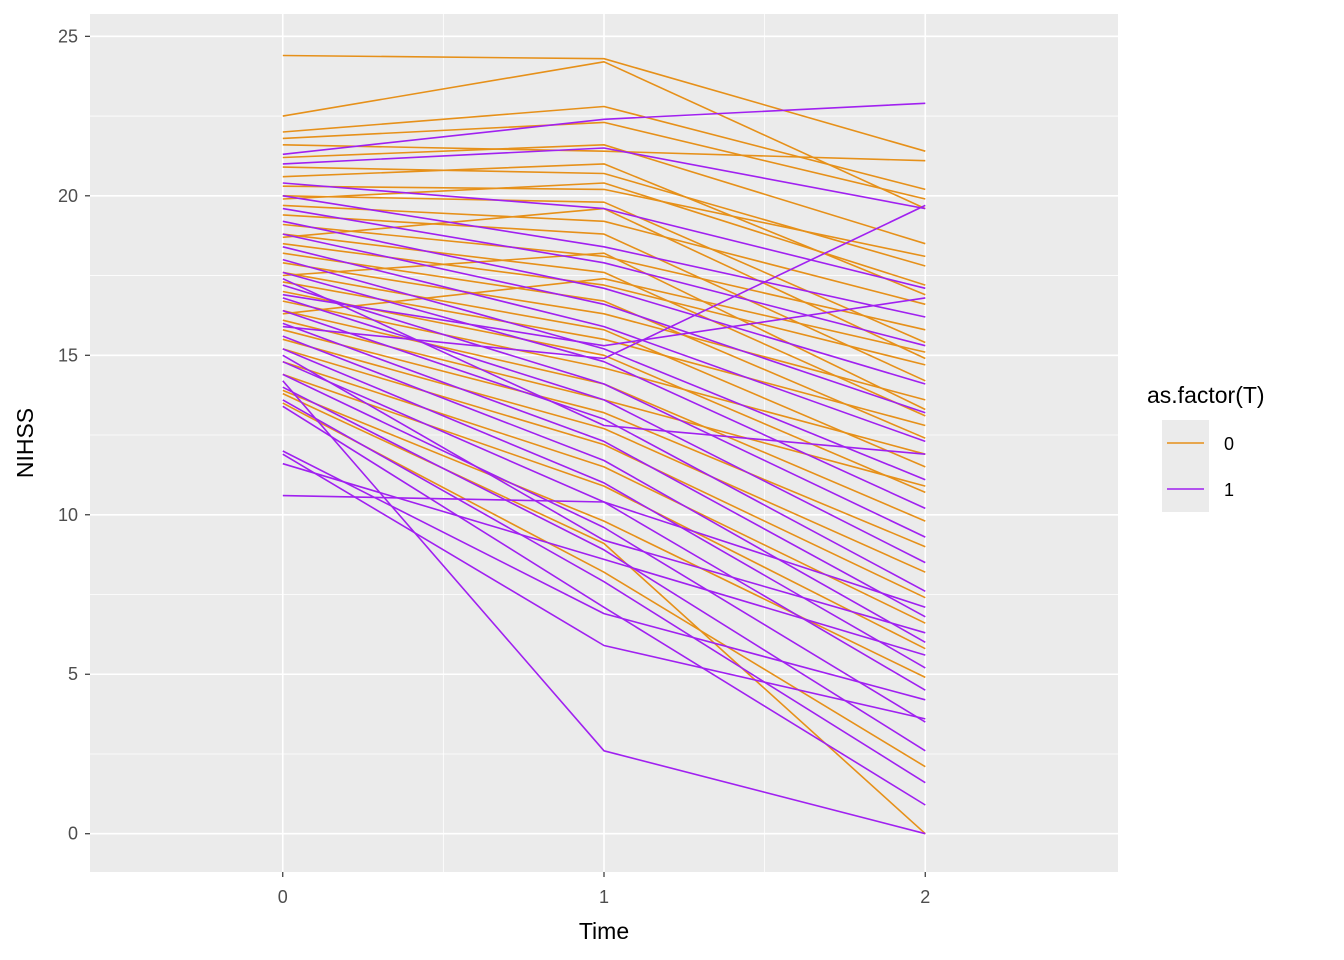  Describe the element at coordinates (74, 435) in the screenshot. I see `y-axis: 0 5 10 15 20 25` at that location.